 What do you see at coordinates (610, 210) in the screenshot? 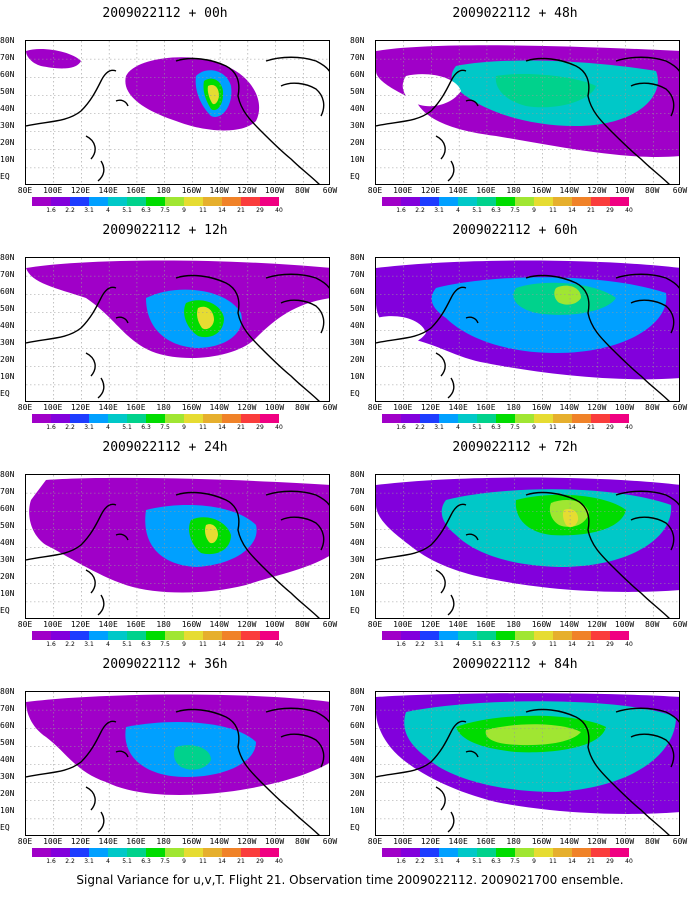
I see `colorbar-label: 29` at bounding box center [610, 210].